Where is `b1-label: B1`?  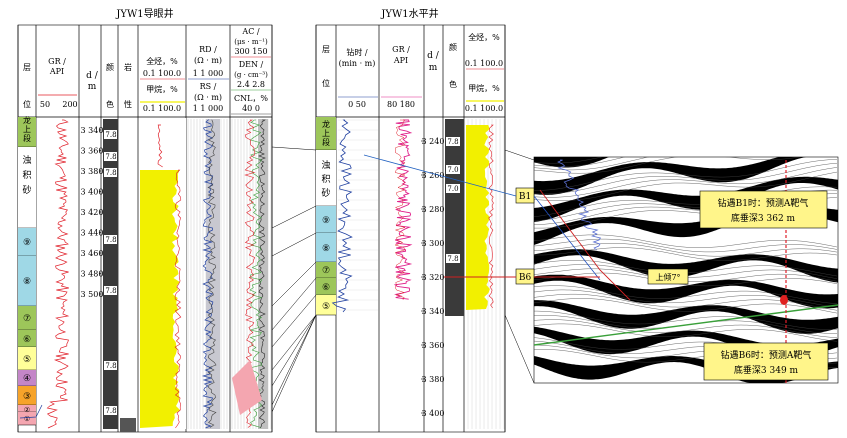 b1-label: B1 is located at coordinates (525, 197).